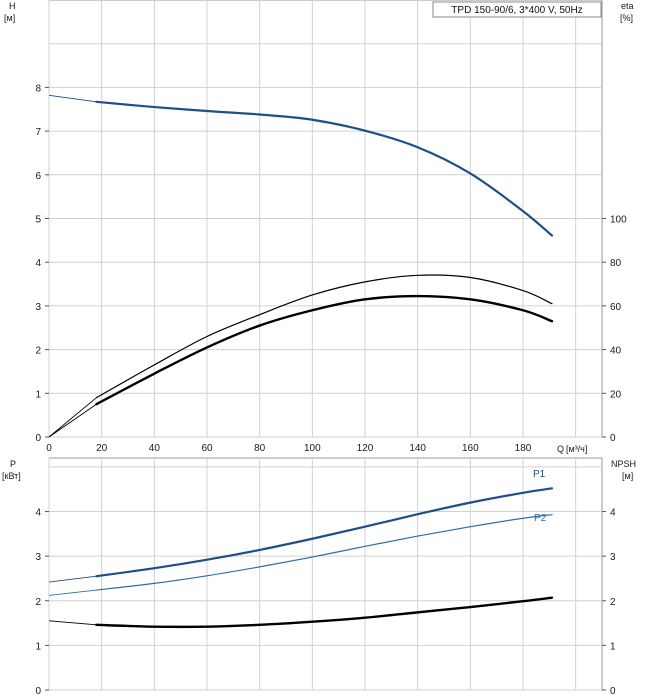  What do you see at coordinates (613, 646) in the screenshot?
I see `y-right-tick-label: 1` at bounding box center [613, 646].